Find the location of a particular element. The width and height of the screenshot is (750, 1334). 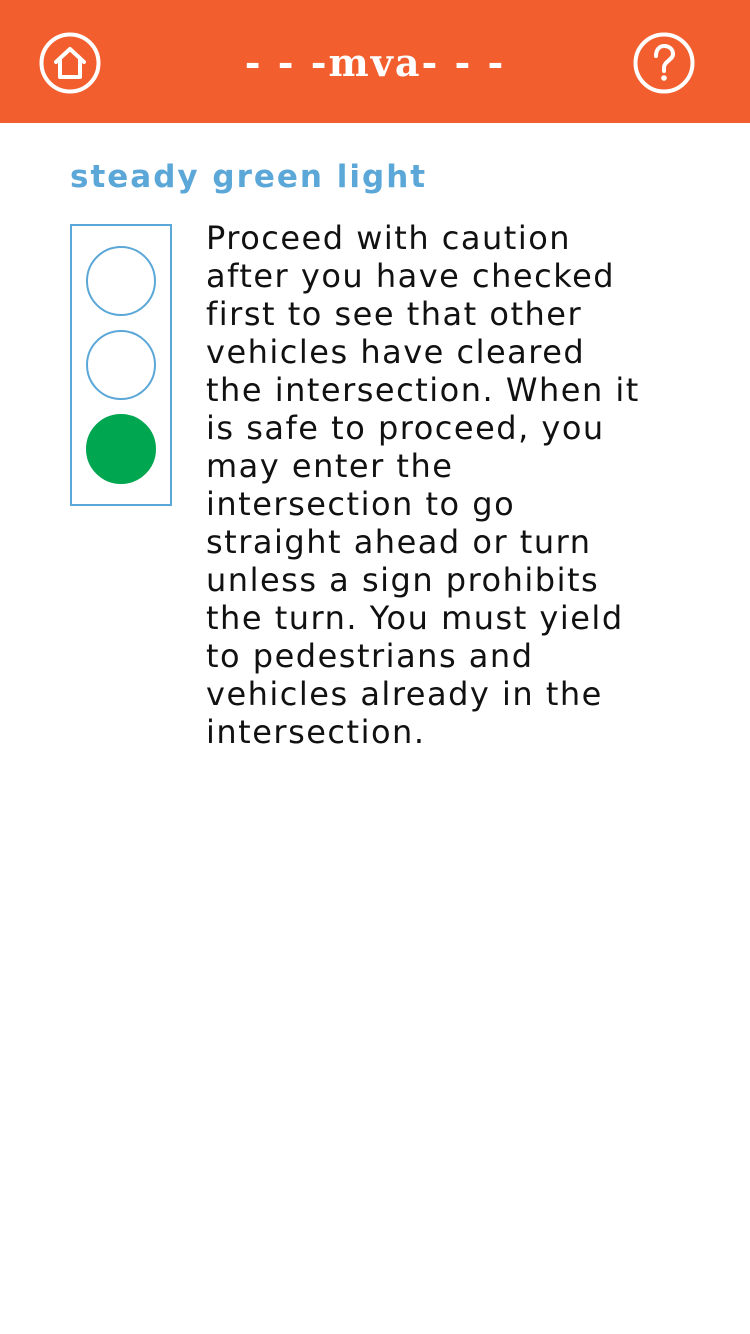

section-title: steady green light is located at coordinates (249, 177).